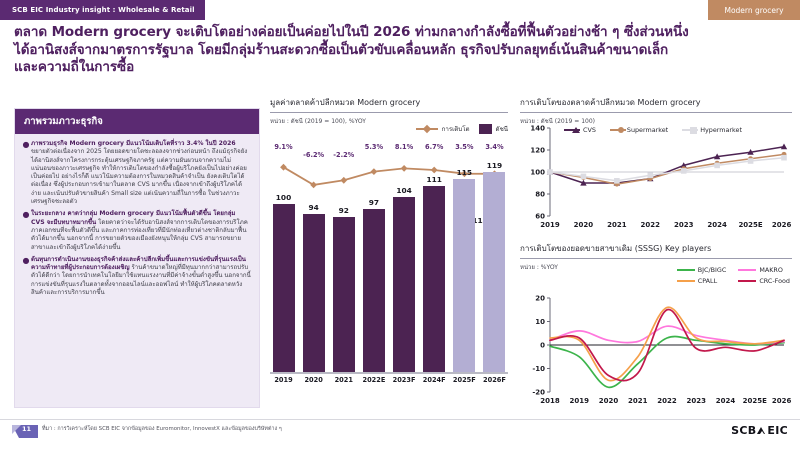 The width and height of the screenshot is (800, 450). Describe the element at coordinates (426, 129) in the screenshot. I see `line-marker-icon` at that location.